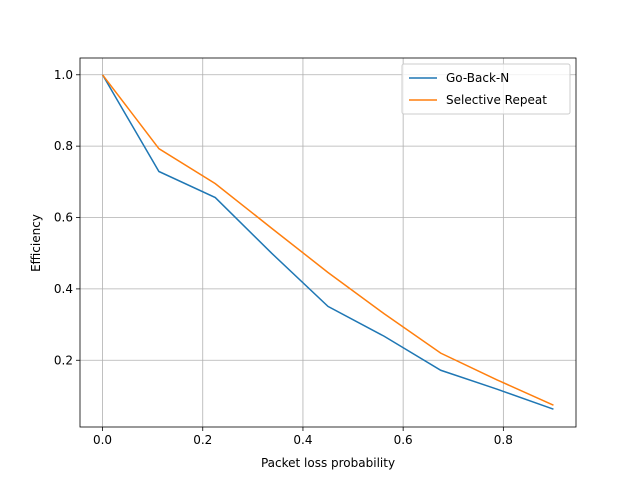  I want to click on y-tick-label: 0.2, so click(63, 360).